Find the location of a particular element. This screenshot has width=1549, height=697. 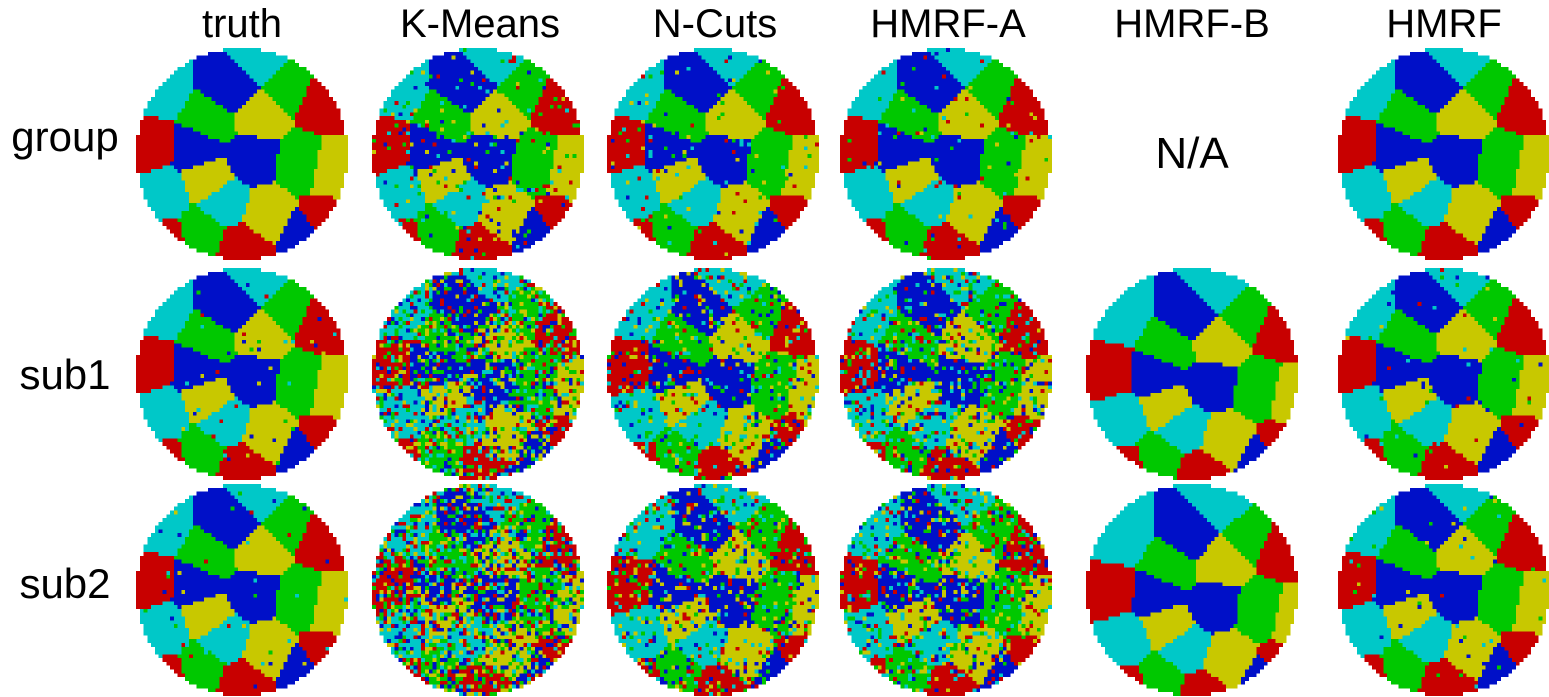

segmentation-map-sub2-truth is located at coordinates (242, 590).